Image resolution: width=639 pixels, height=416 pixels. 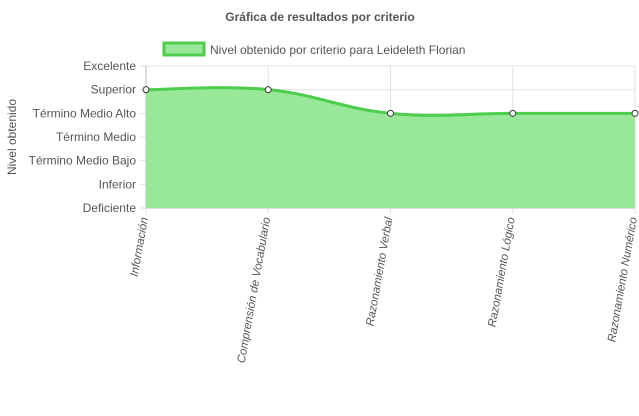 I want to click on x-tick-label: Comprensión de Vocabulario, so click(x=255, y=290).